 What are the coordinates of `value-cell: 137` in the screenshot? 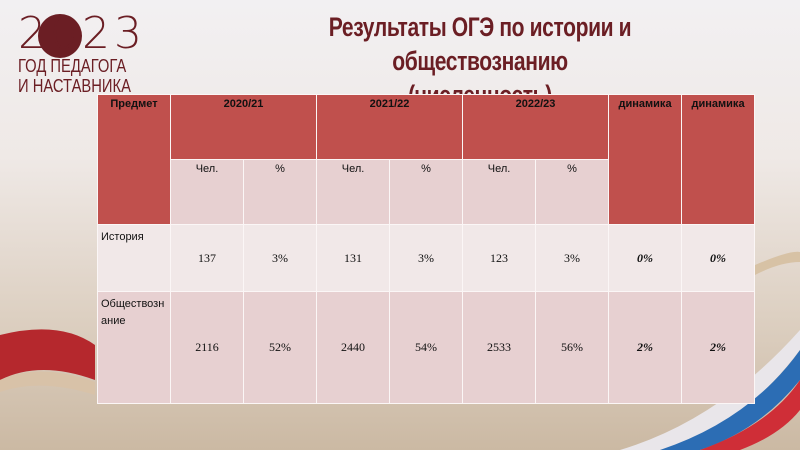 It's located at (207, 258).